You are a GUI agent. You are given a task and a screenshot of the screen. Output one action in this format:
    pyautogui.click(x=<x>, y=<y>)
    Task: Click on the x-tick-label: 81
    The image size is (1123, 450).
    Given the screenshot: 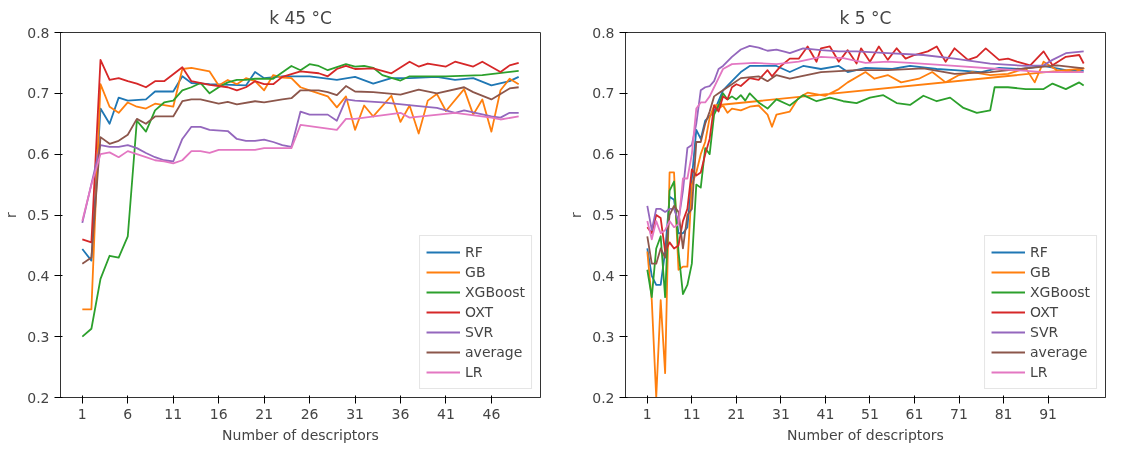 What is the action you would take?
    pyautogui.click(x=1003, y=413)
    